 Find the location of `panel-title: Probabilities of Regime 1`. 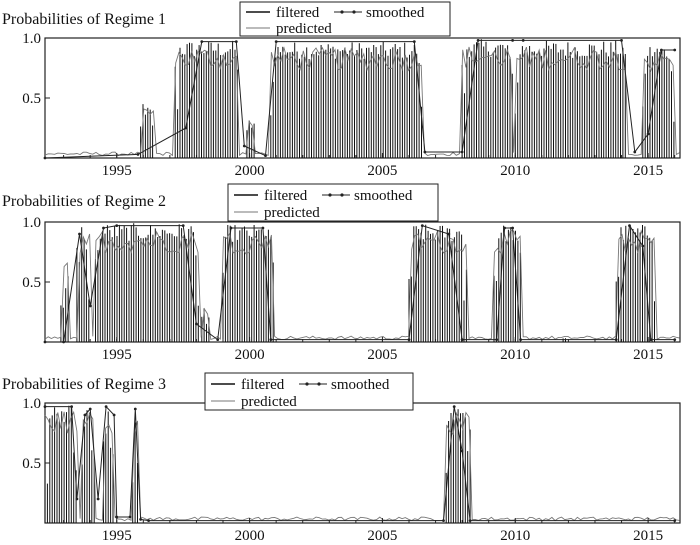

panel-title: Probabilities of Regime 1 is located at coordinates (84, 19).